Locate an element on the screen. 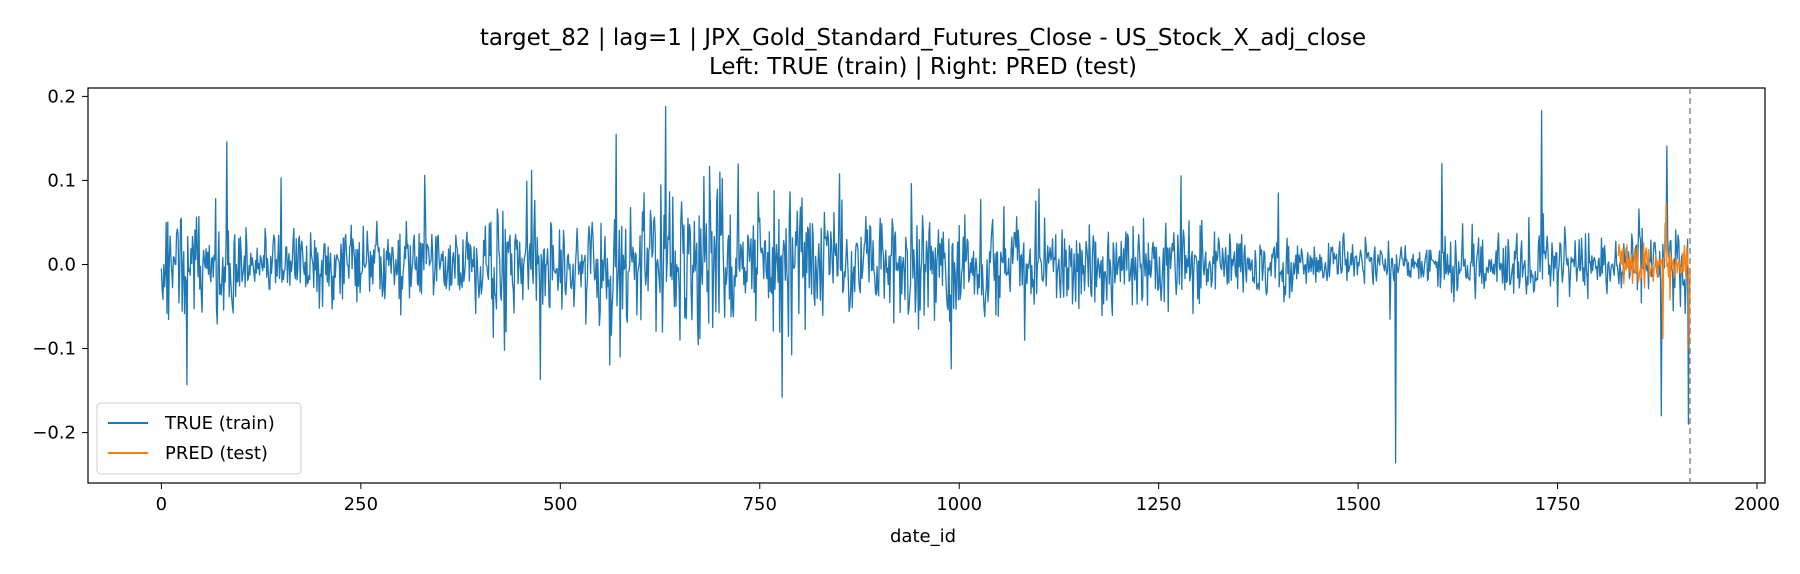  x-axis: 0 250 500 750 1000 1250 1500 1750 2000 is located at coordinates (968, 499).